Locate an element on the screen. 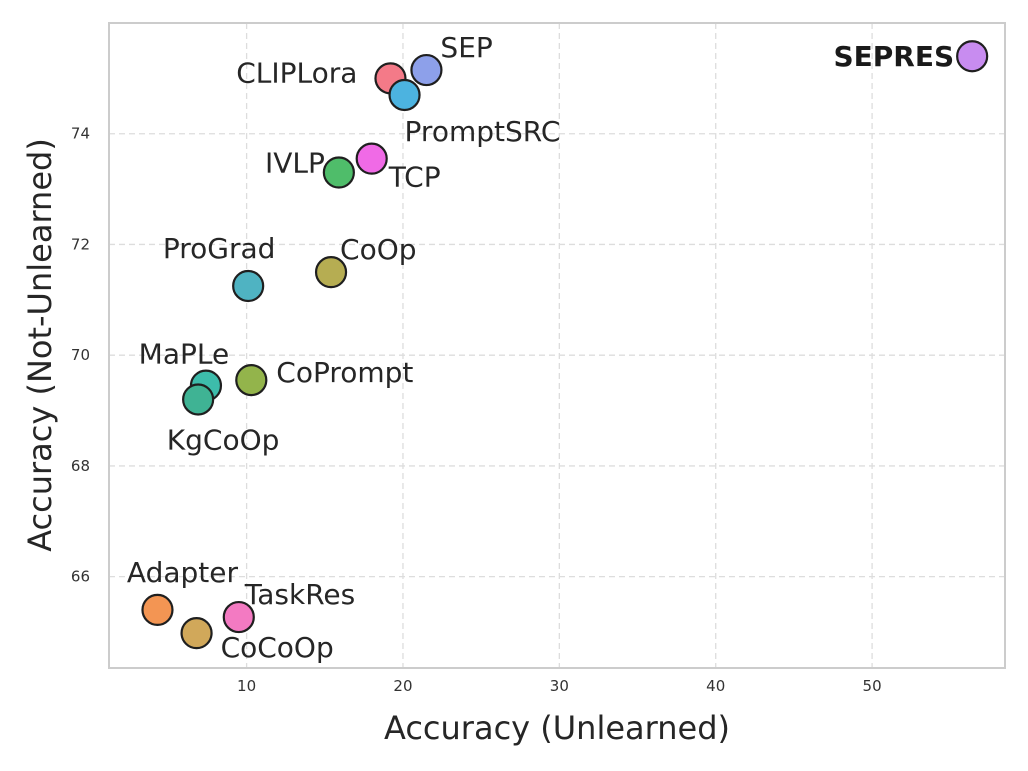  point-label: ProGrad is located at coordinates (219, 248).